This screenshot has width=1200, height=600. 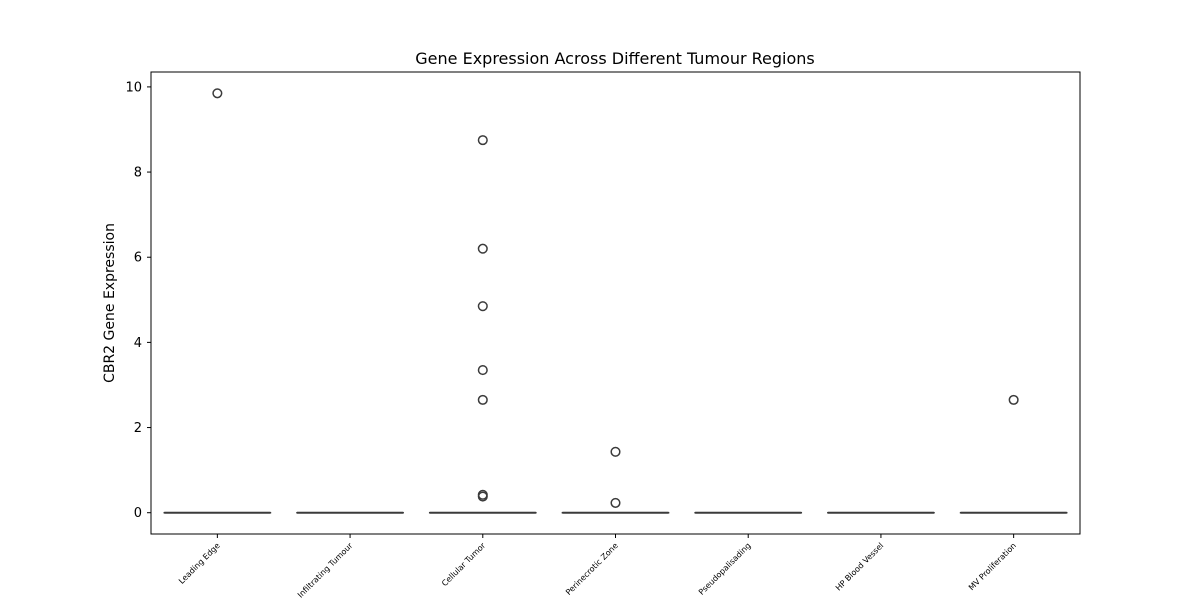 What do you see at coordinates (138, 343) in the screenshot?
I see `y-tick-label: 4` at bounding box center [138, 343].